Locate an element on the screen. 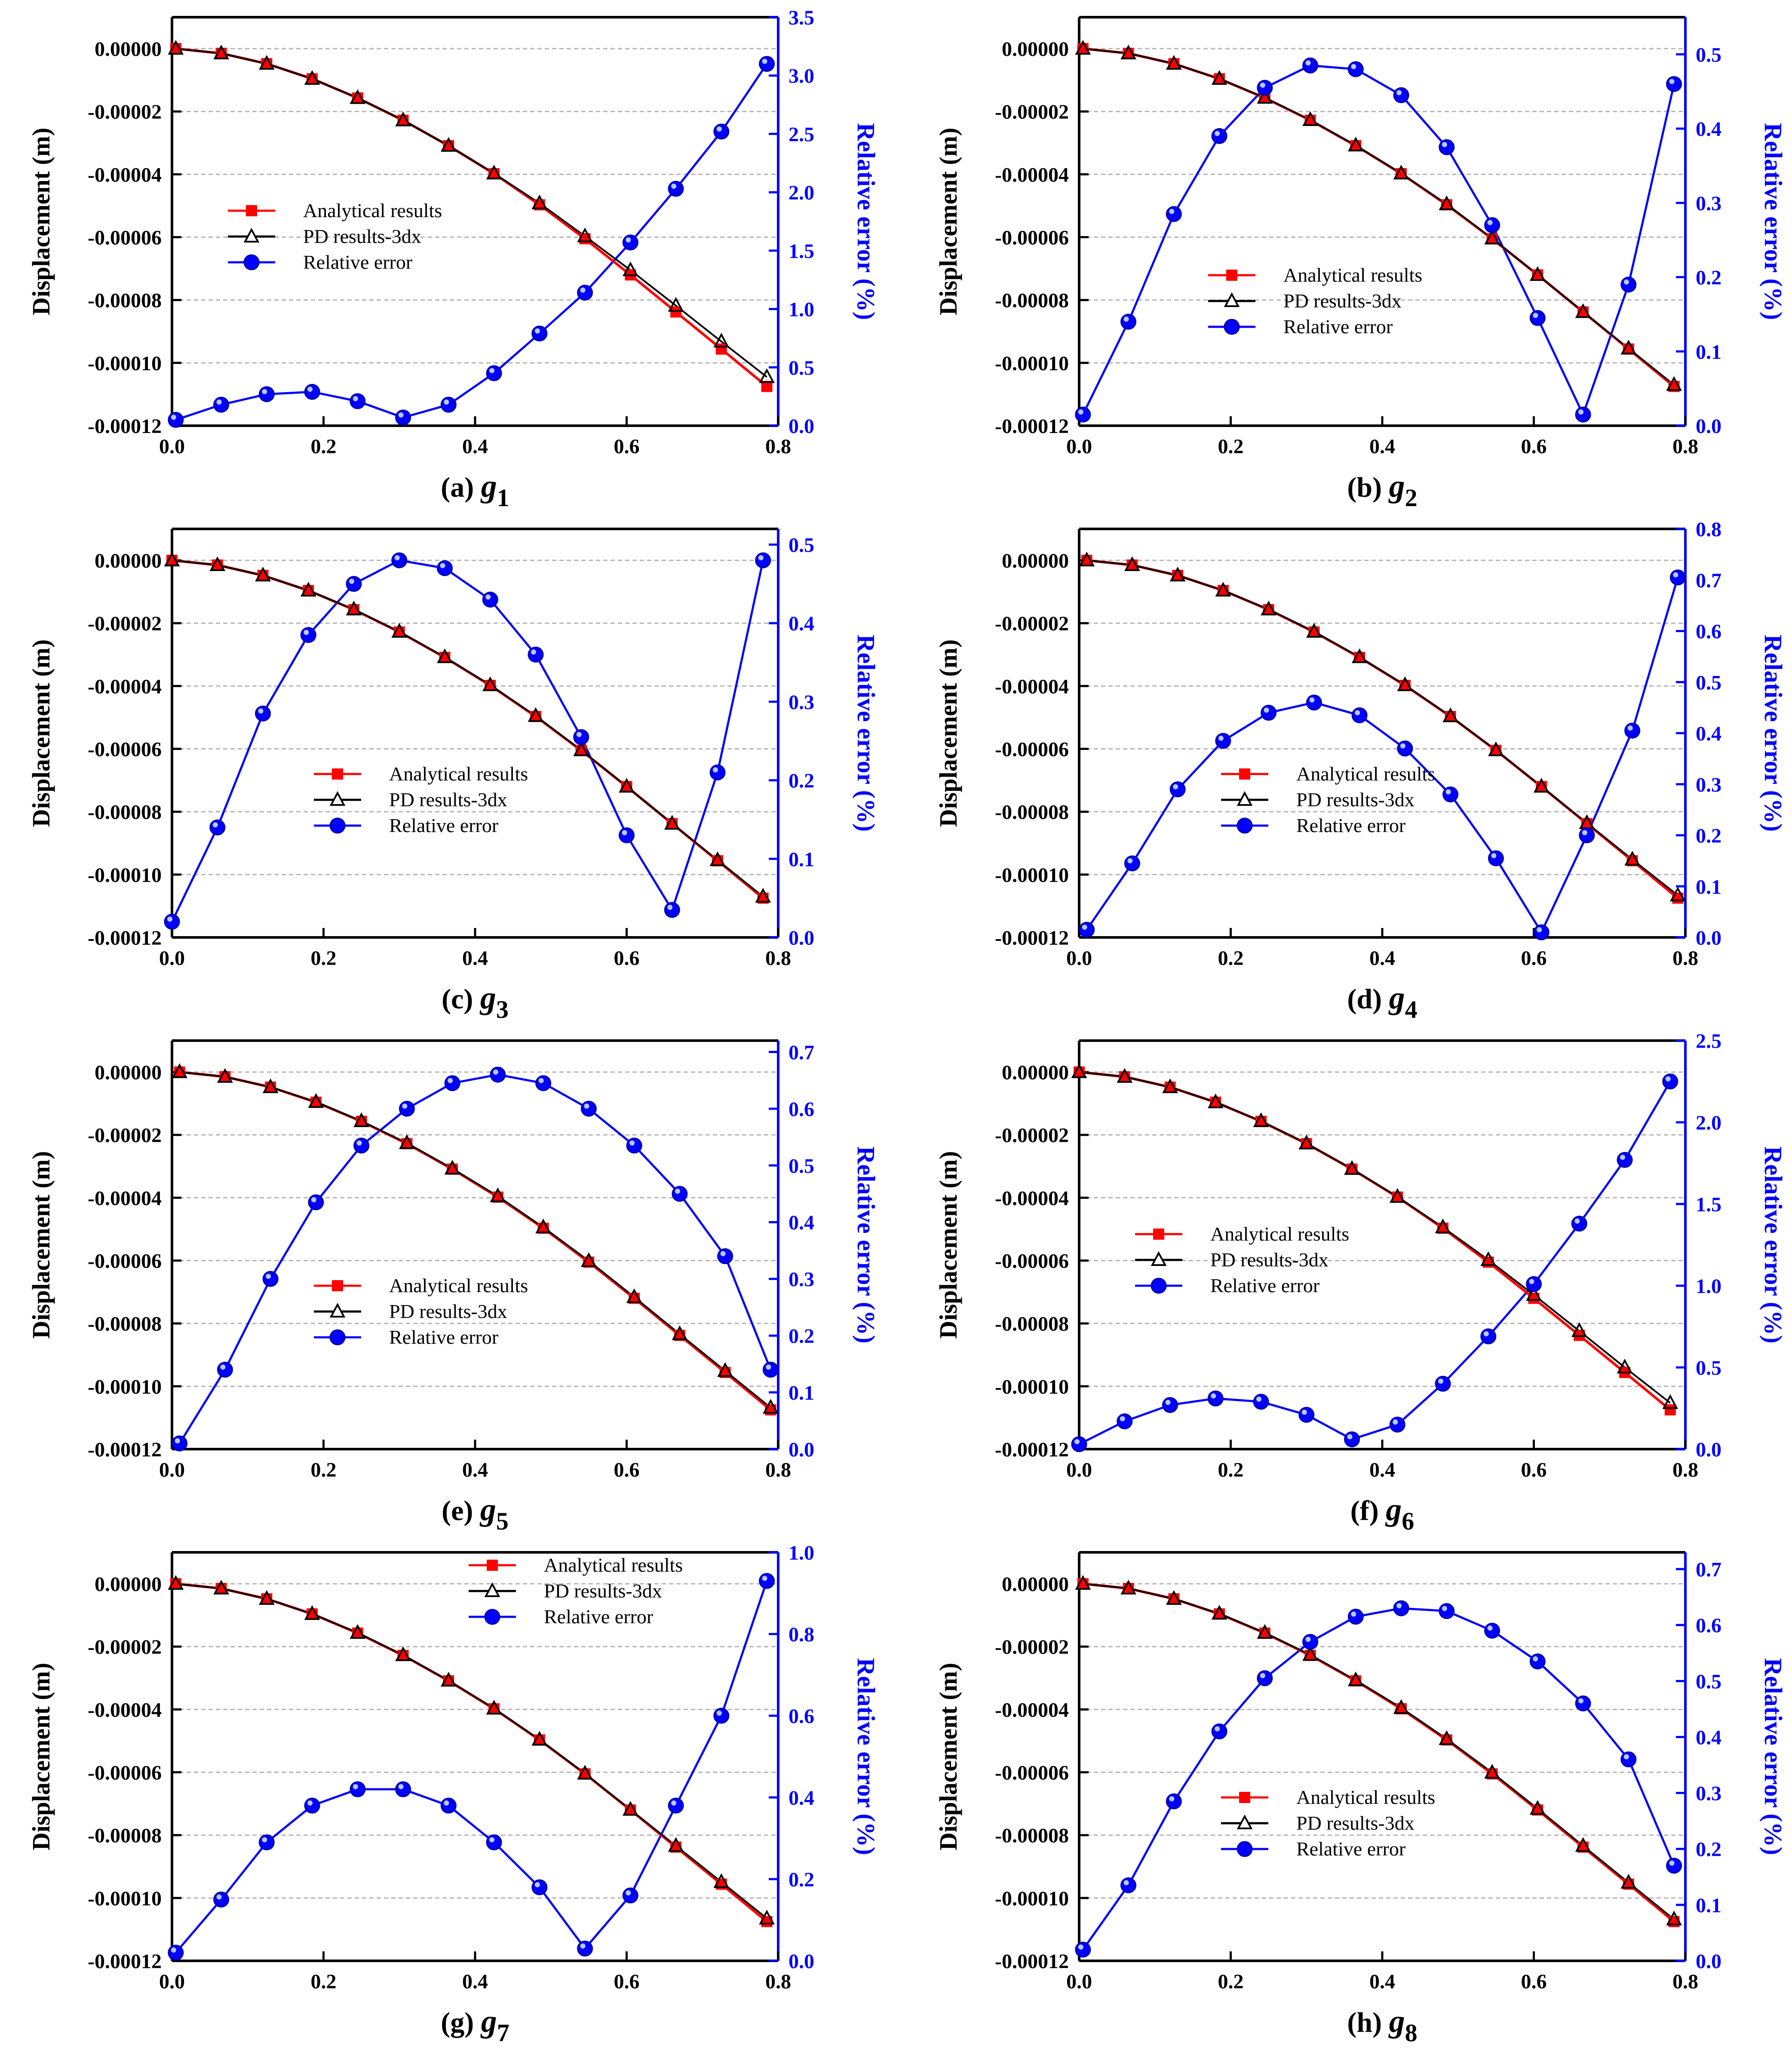 This screenshot has width=1792, height=2055. y2-tick-label: 0.3 is located at coordinates (801, 1279).